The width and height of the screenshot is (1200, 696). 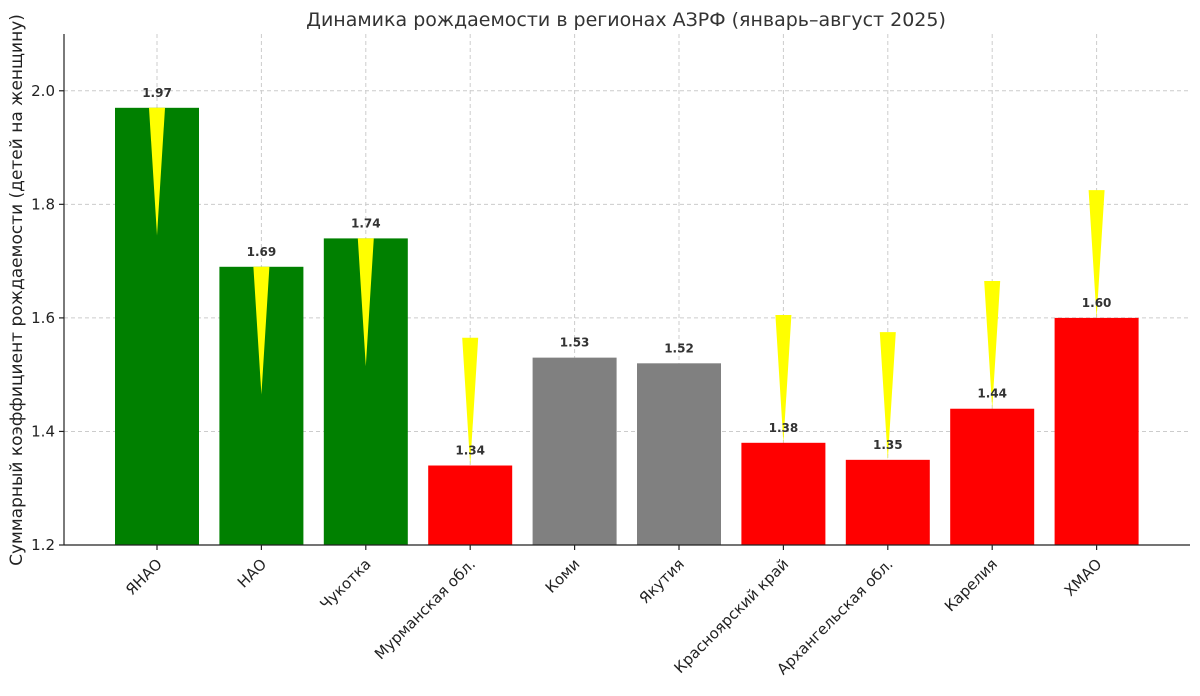 I want to click on y-ticks: 1.2 1.4 1.6 1.8 2.0, so click(x=47, y=318).